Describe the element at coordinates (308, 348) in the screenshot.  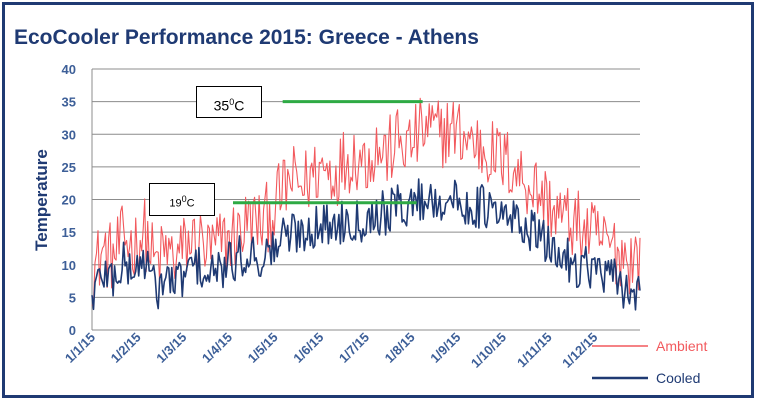
I see `x-tick-label: 1/6/15` at that location.